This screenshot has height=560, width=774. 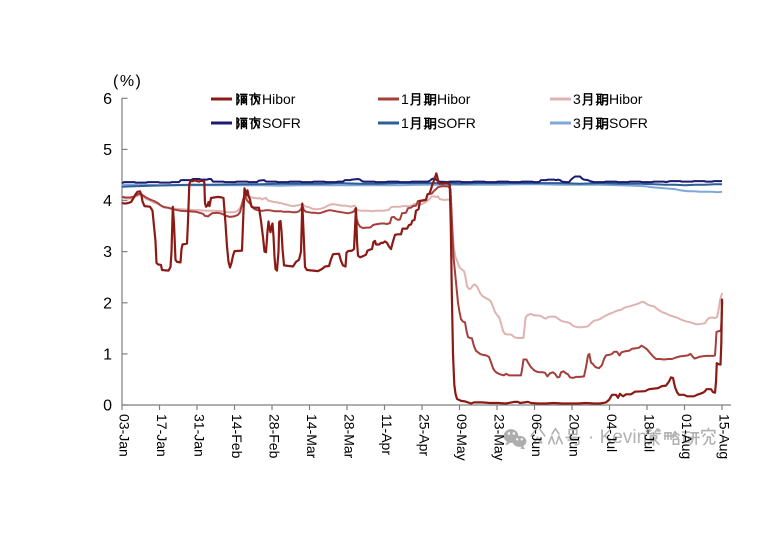 I want to click on svg-text: 04-Jul, so click(x=612, y=433).